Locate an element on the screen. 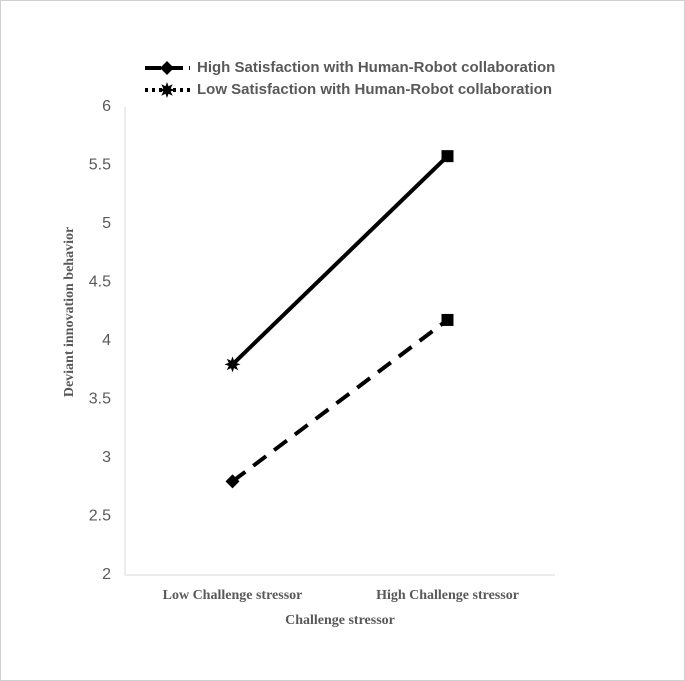 This screenshot has width=685, height=681. y-tick-label: 4 is located at coordinates (106, 340).